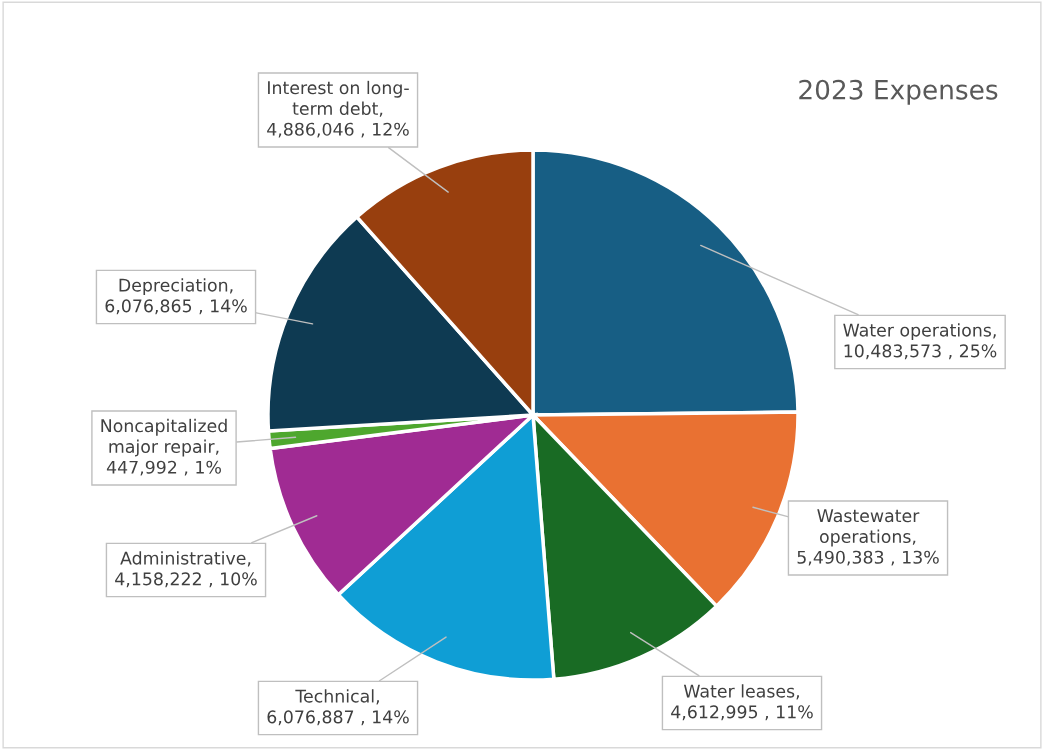  What do you see at coordinates (176, 296) in the screenshot?
I see `slice-label: Depreciation, 6,076,865 , 14%` at bounding box center [176, 296].